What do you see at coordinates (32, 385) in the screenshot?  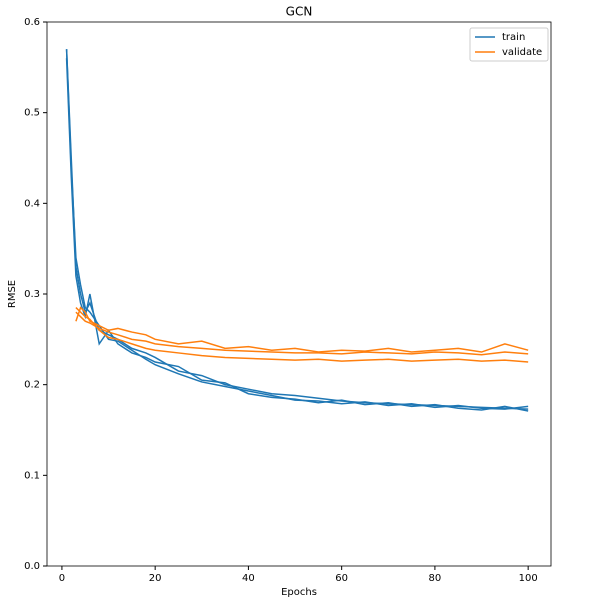 I see `y-tick-label: 0.2` at bounding box center [32, 385].